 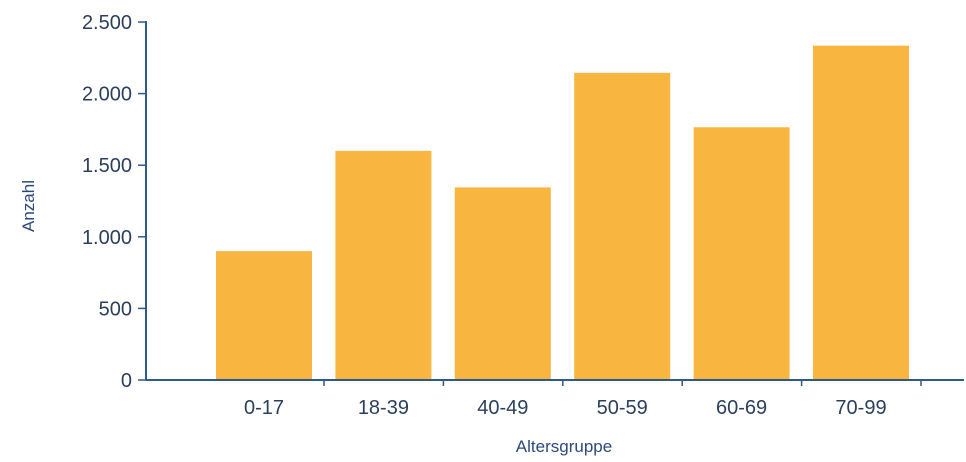 I want to click on x-tick-label: 0-17, so click(x=264, y=408).